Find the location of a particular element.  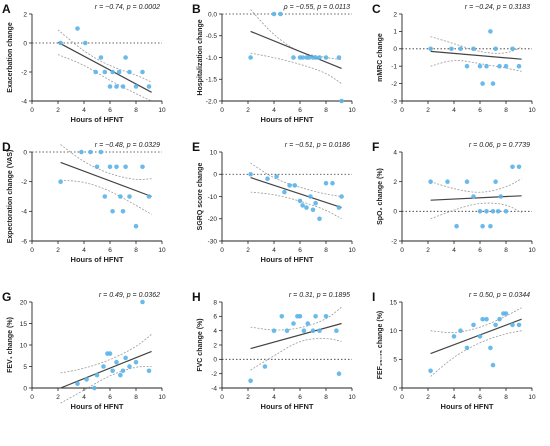

y-tick-label: -2.0 is located at coordinates (212, 101).